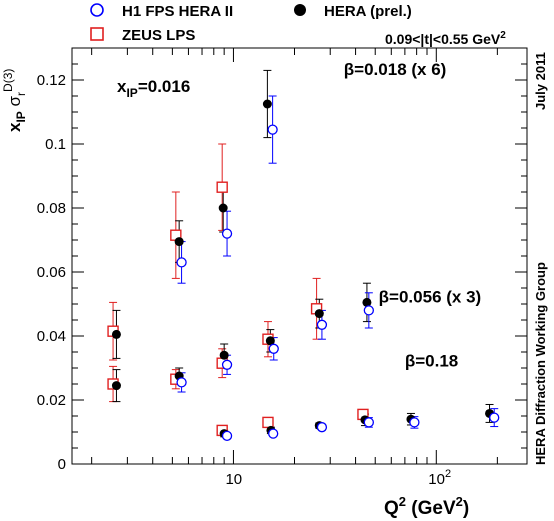 This screenshot has height=521, width=554. I want to click on y-tick-labels: 0 0.02 0.04 0.06 0.08 0.1 0.12, so click(51, 272).